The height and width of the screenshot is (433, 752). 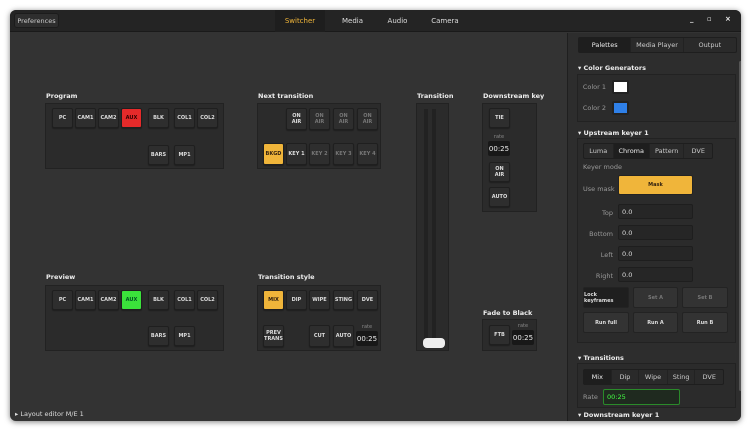 What do you see at coordinates (499, 197) in the screenshot?
I see `dsk-auto-button: AUTO` at bounding box center [499, 197].